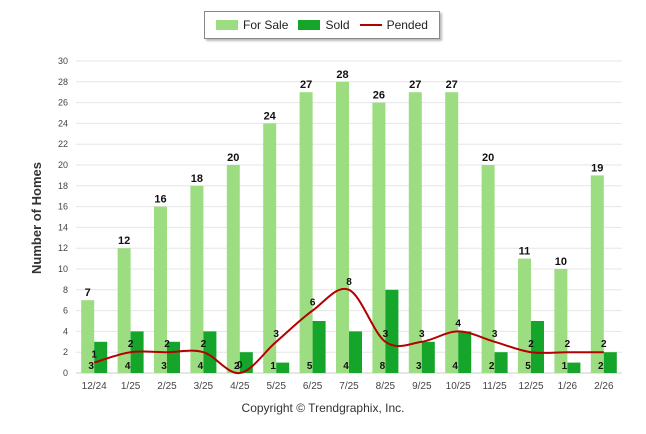 This screenshot has width=646, height=434. Describe the element at coordinates (458, 386) in the screenshot. I see `x-tick-label: 10/25` at that location.